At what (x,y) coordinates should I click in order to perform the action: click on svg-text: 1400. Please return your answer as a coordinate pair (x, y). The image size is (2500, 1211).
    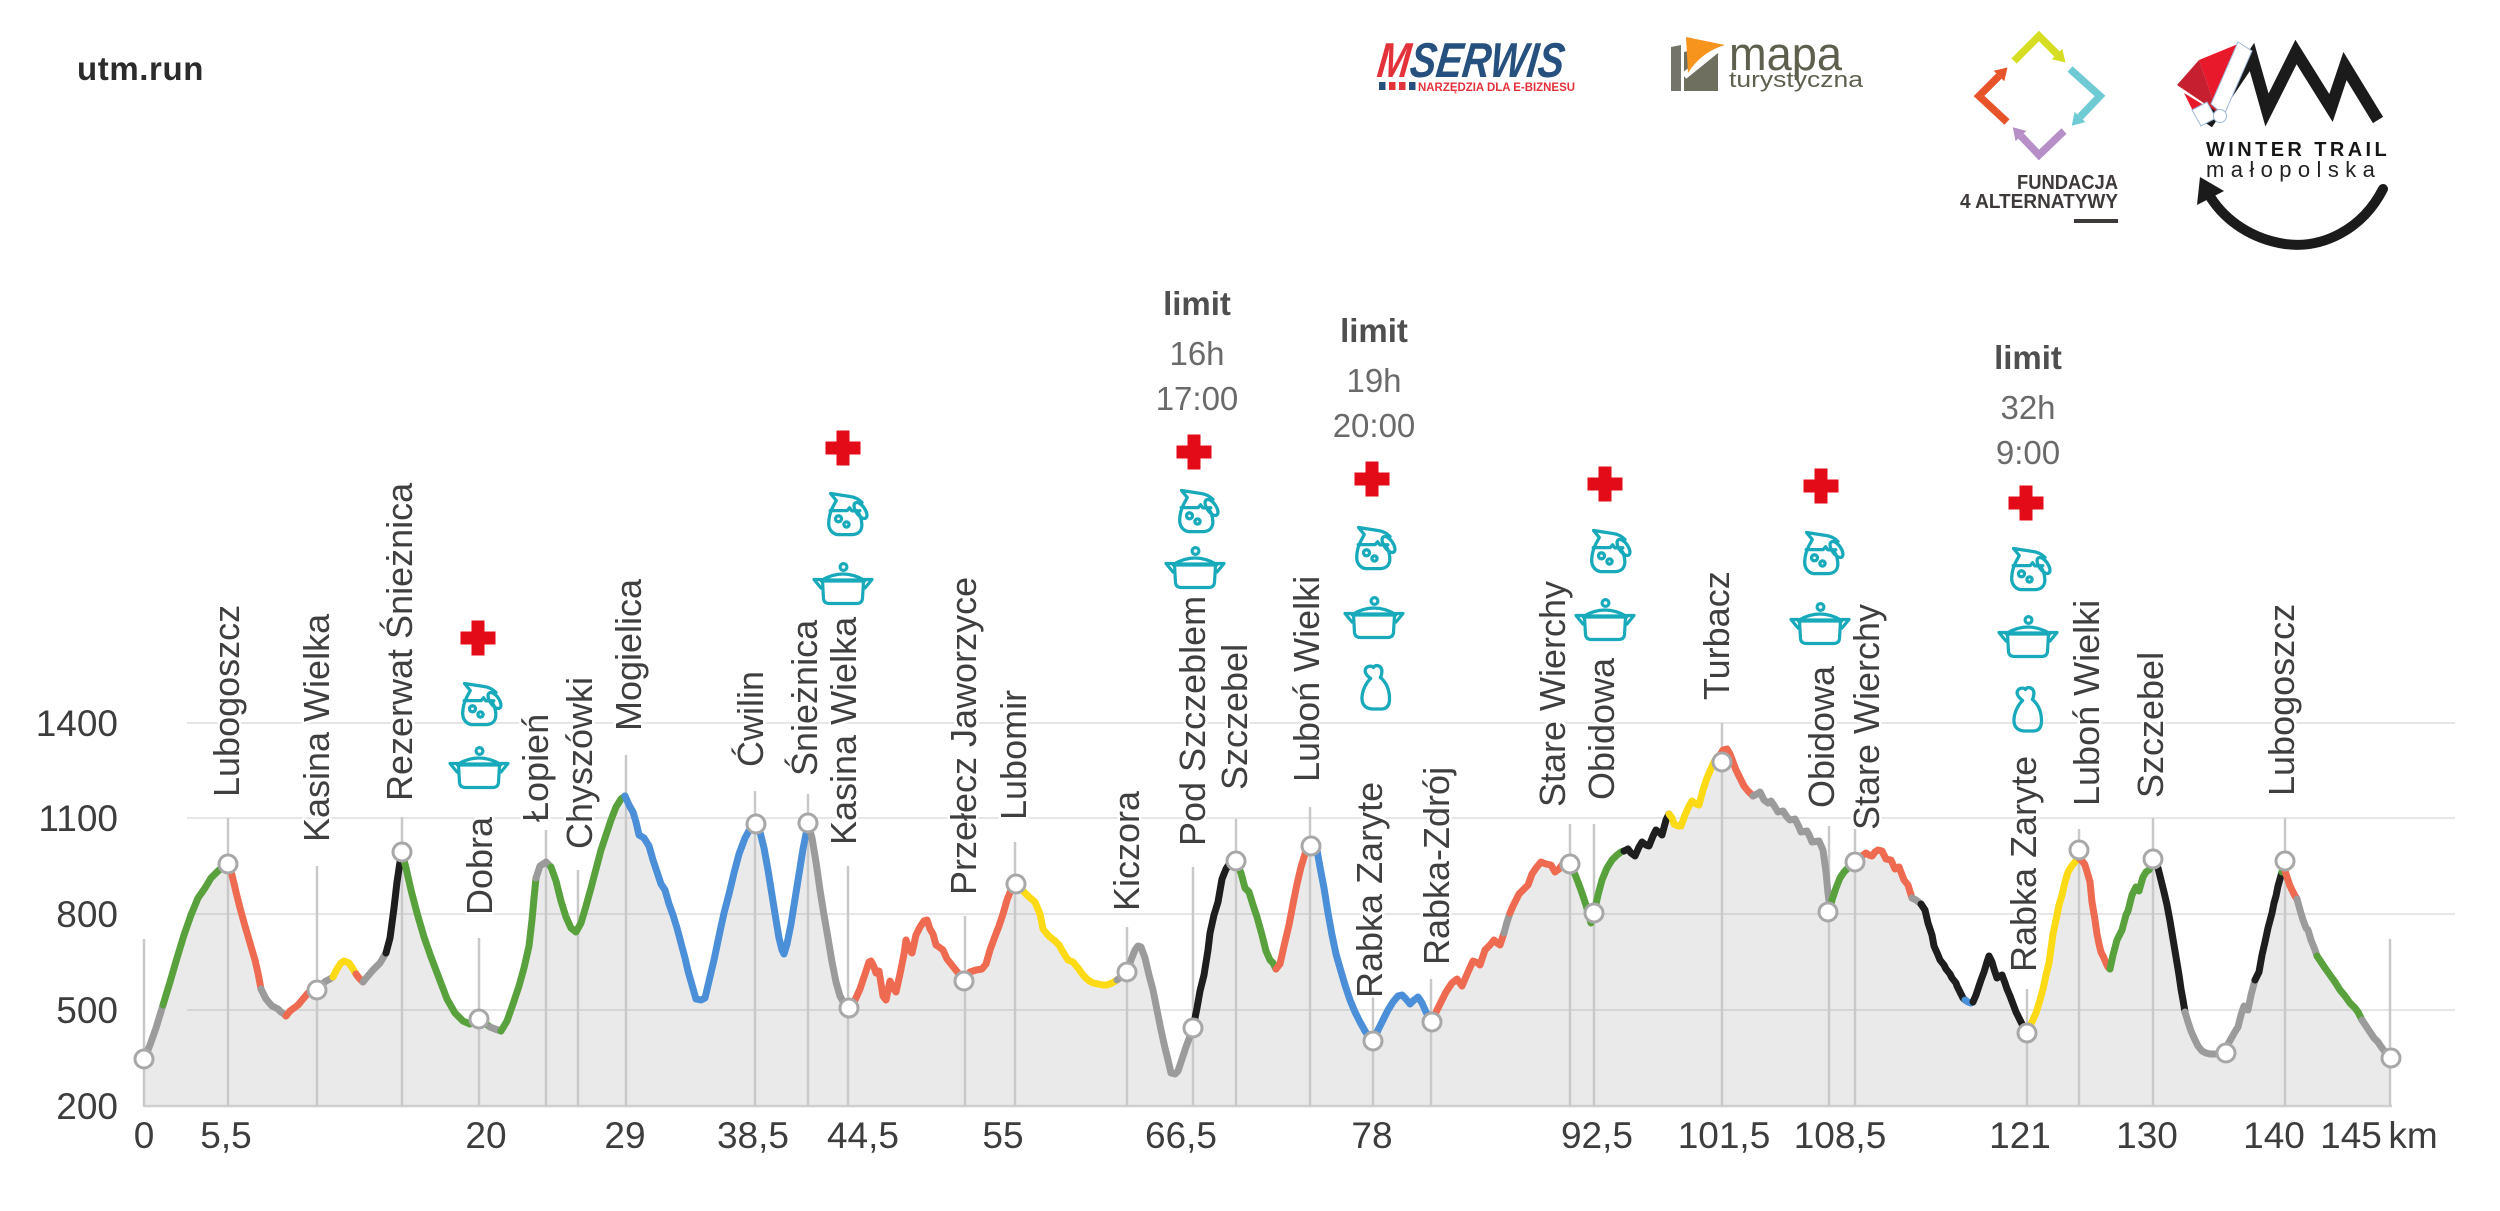
    Looking at the image, I should click on (77, 723).